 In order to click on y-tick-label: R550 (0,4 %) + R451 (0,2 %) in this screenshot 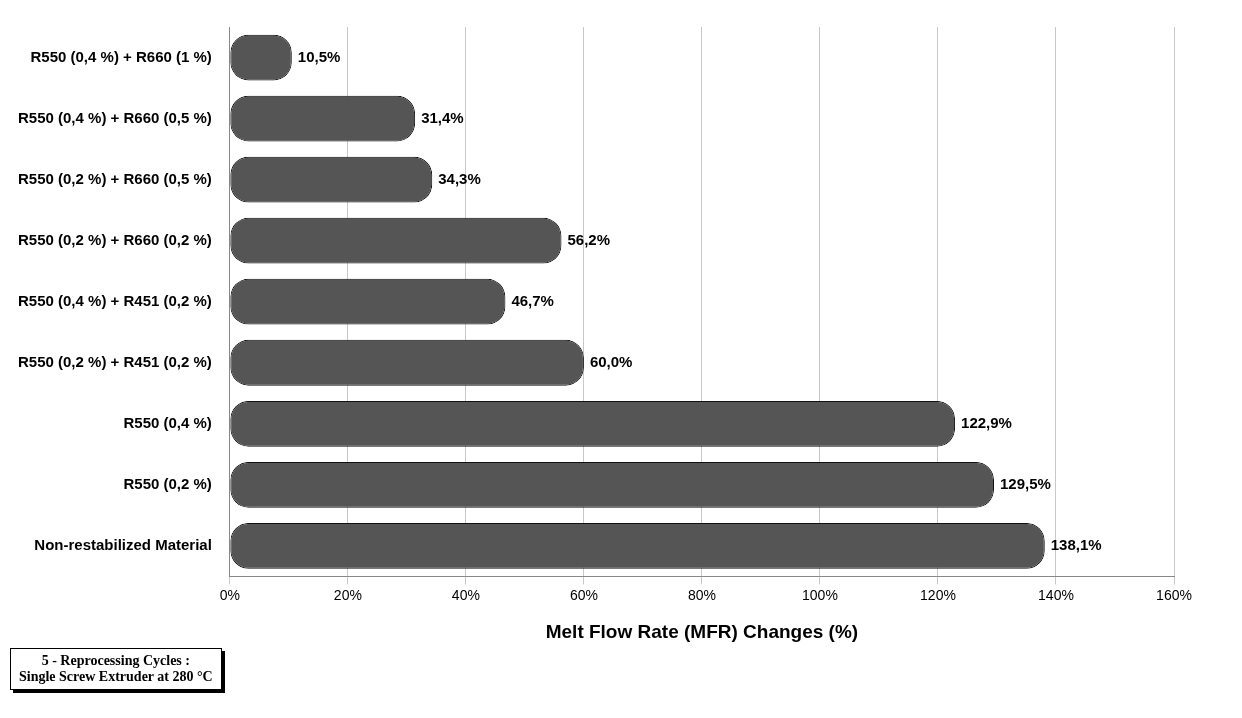, I will do `click(115, 300)`.